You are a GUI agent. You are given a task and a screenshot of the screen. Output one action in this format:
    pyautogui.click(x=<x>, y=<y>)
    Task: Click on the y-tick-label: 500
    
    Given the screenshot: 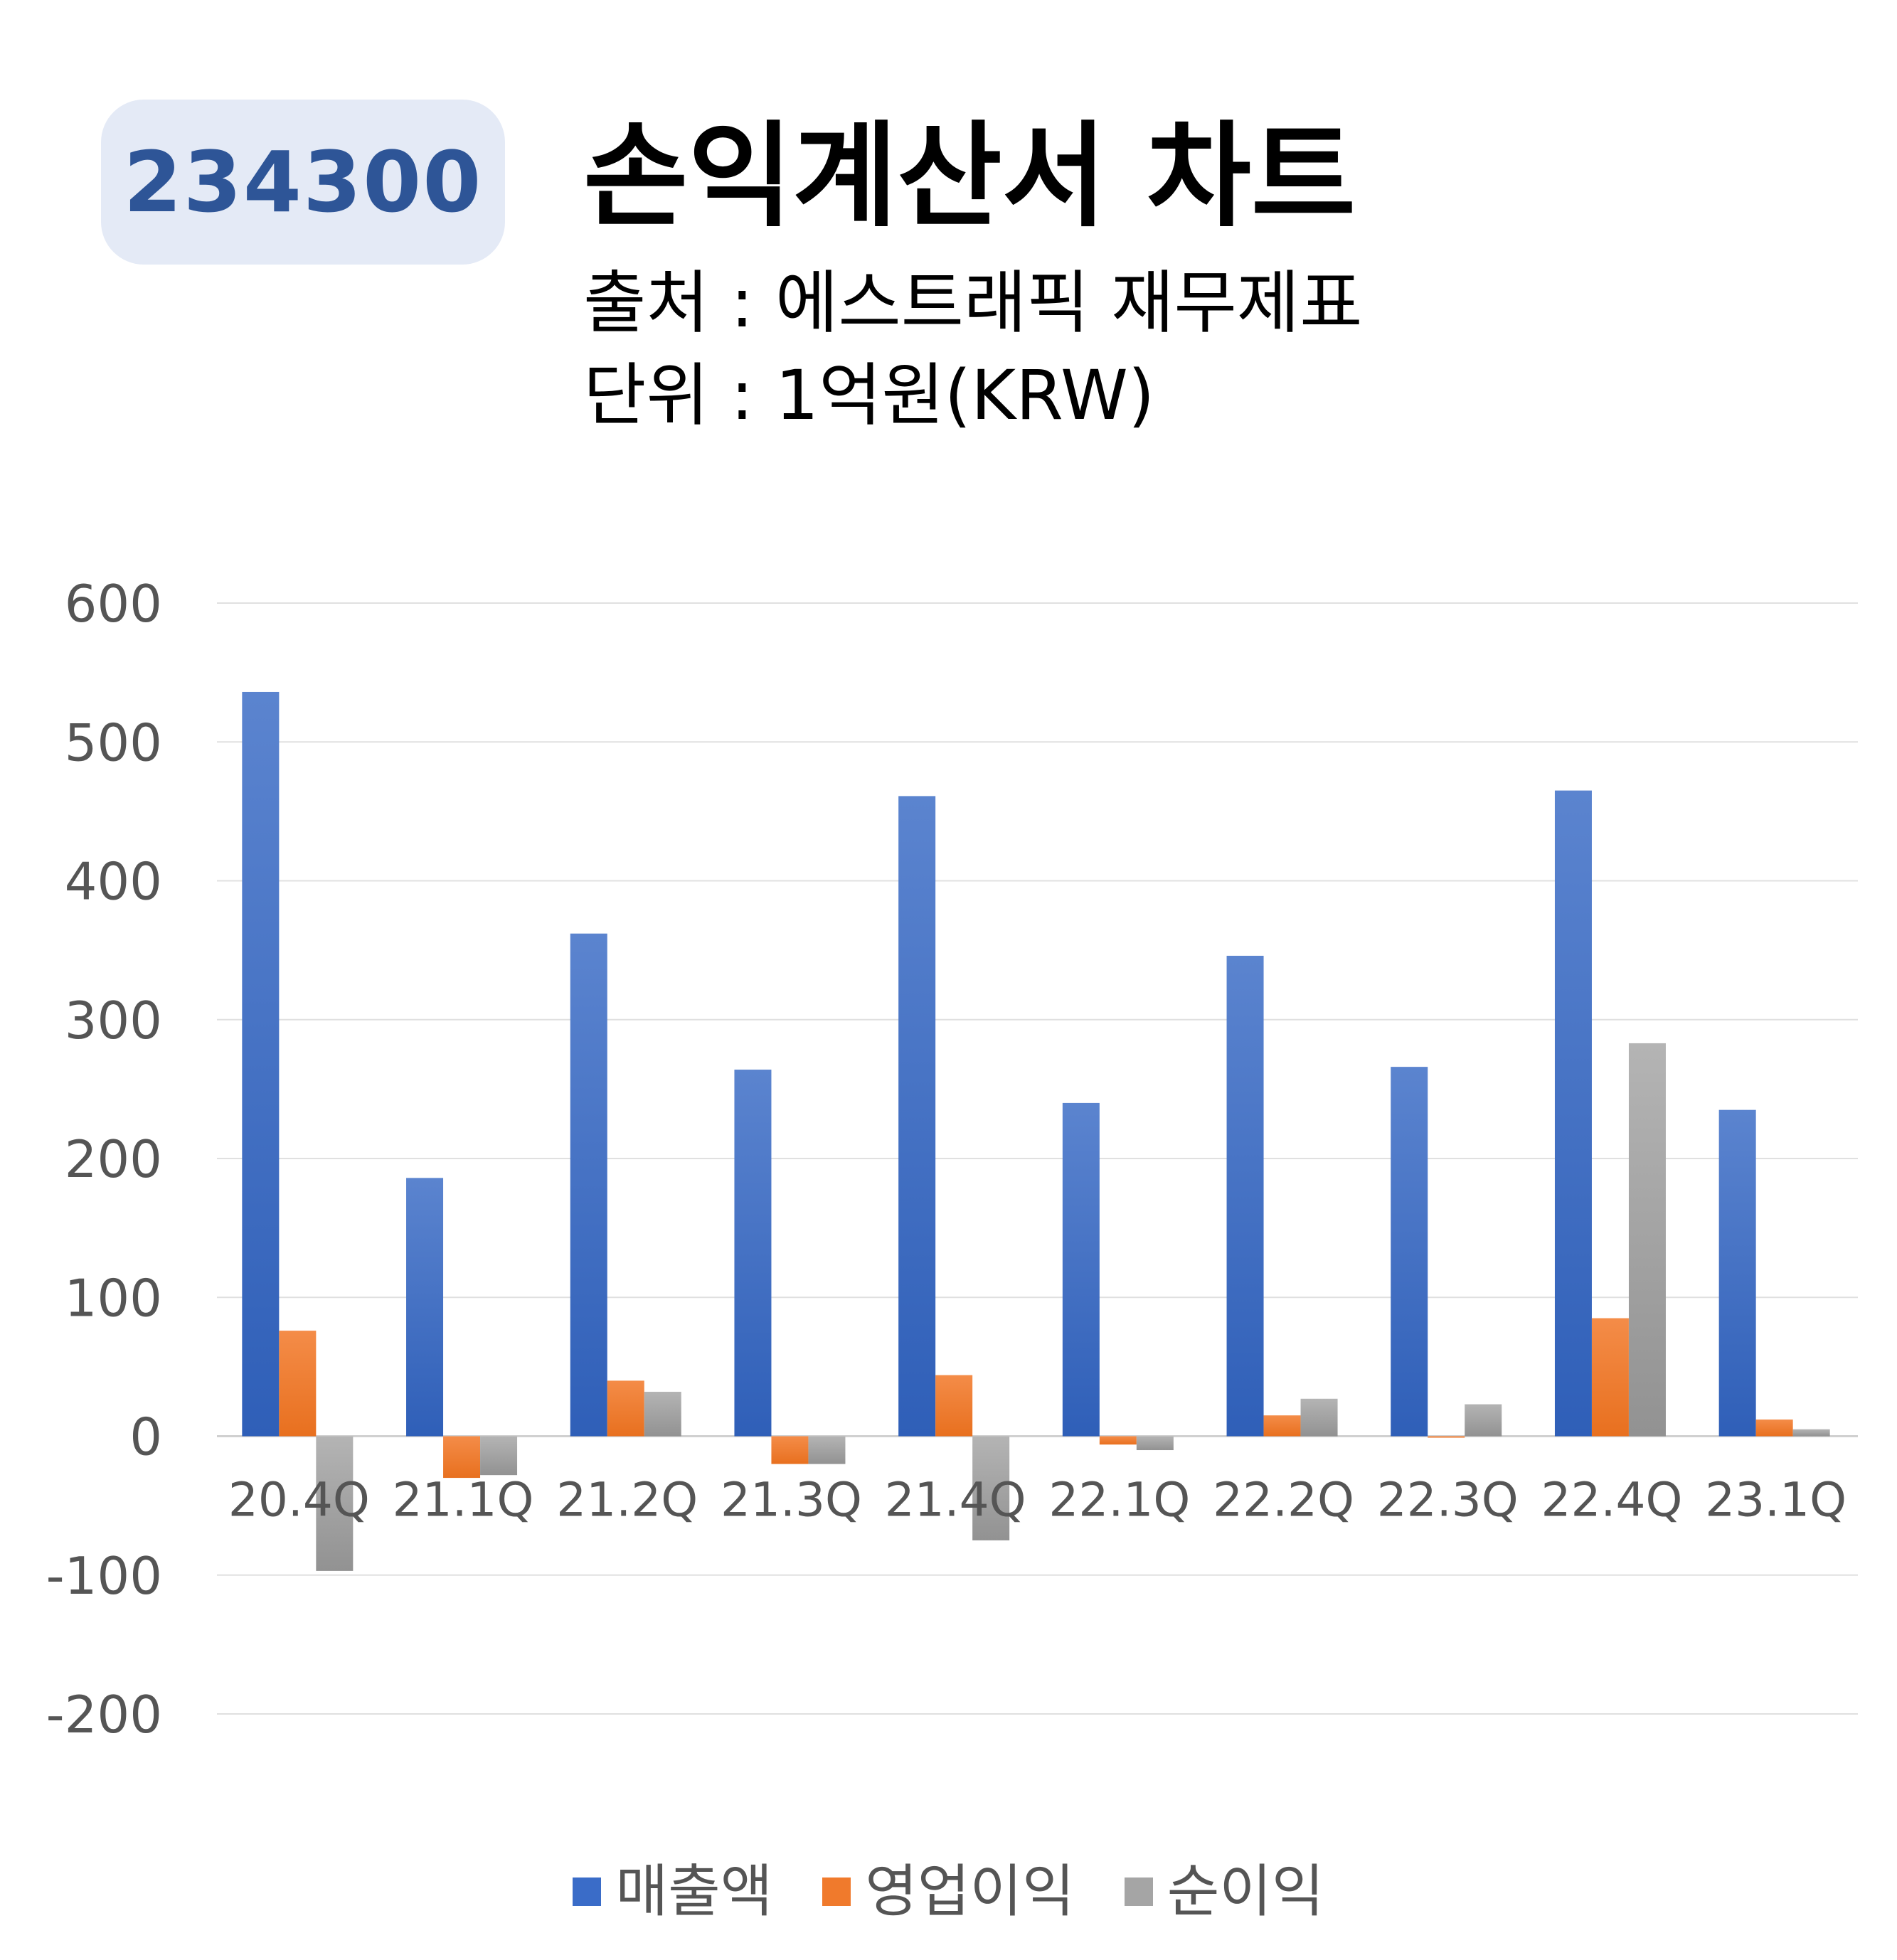 What is the action you would take?
    pyautogui.click(x=113, y=742)
    